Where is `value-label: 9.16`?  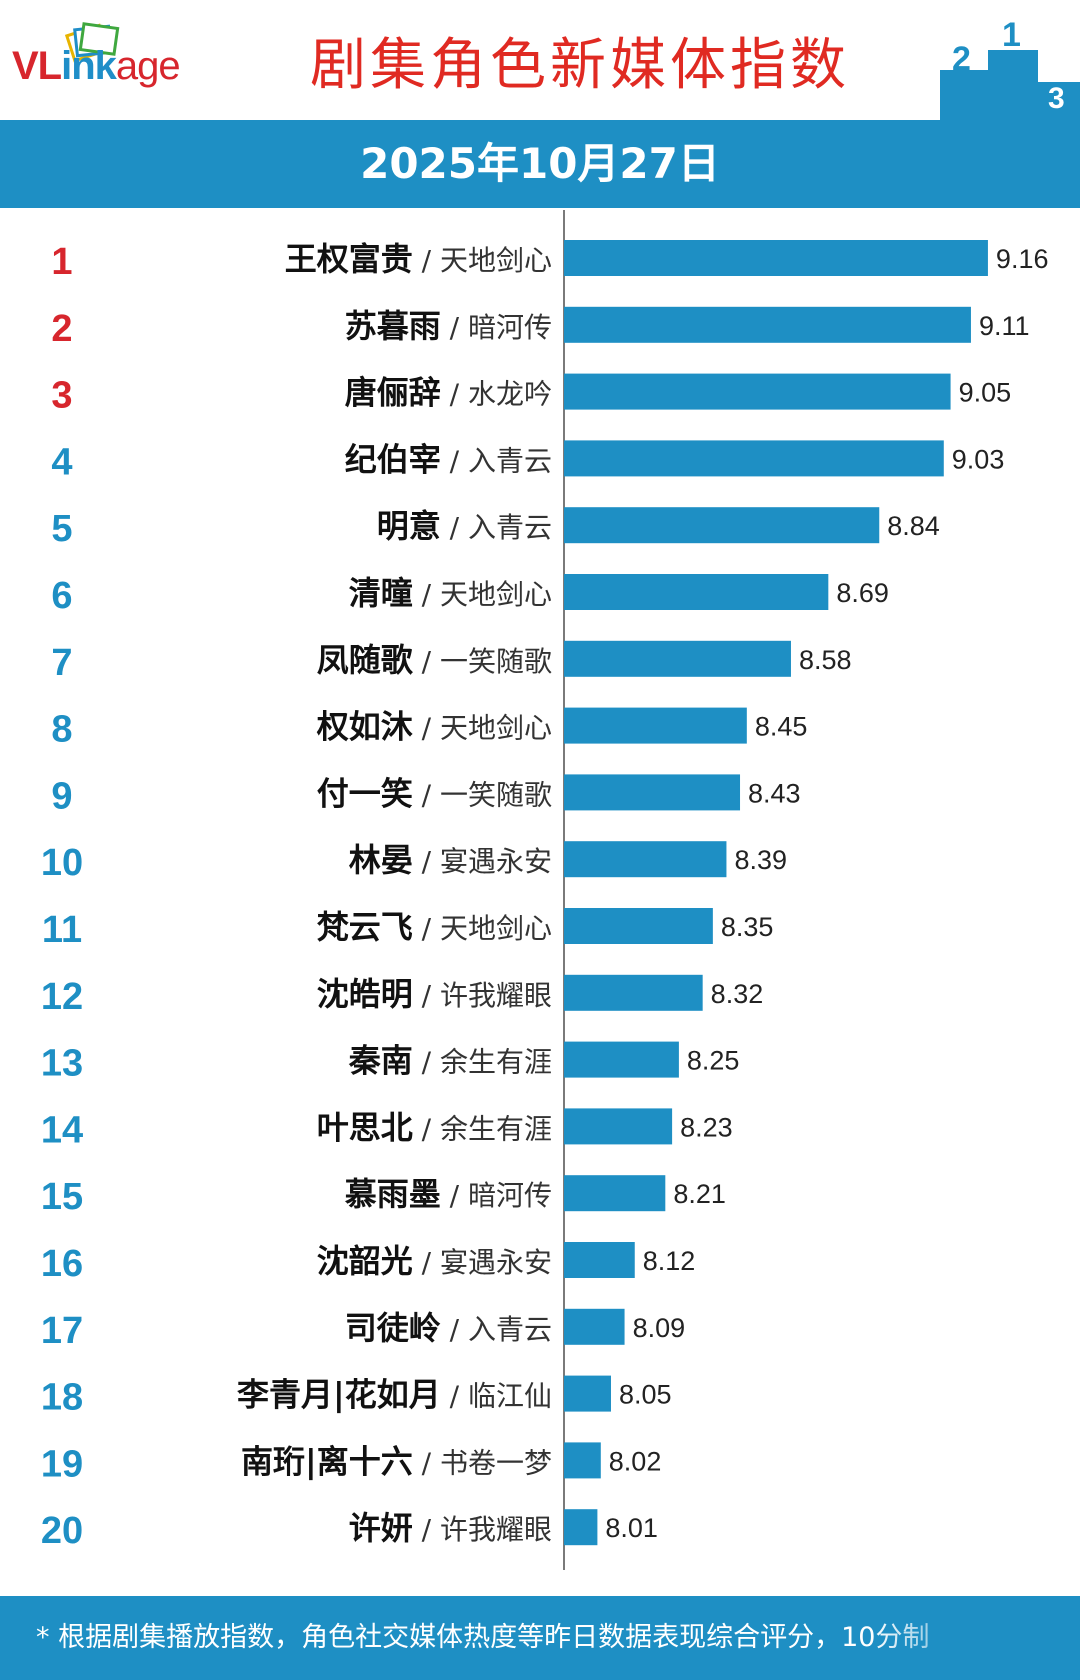 value-label: 9.16 is located at coordinates (1022, 259).